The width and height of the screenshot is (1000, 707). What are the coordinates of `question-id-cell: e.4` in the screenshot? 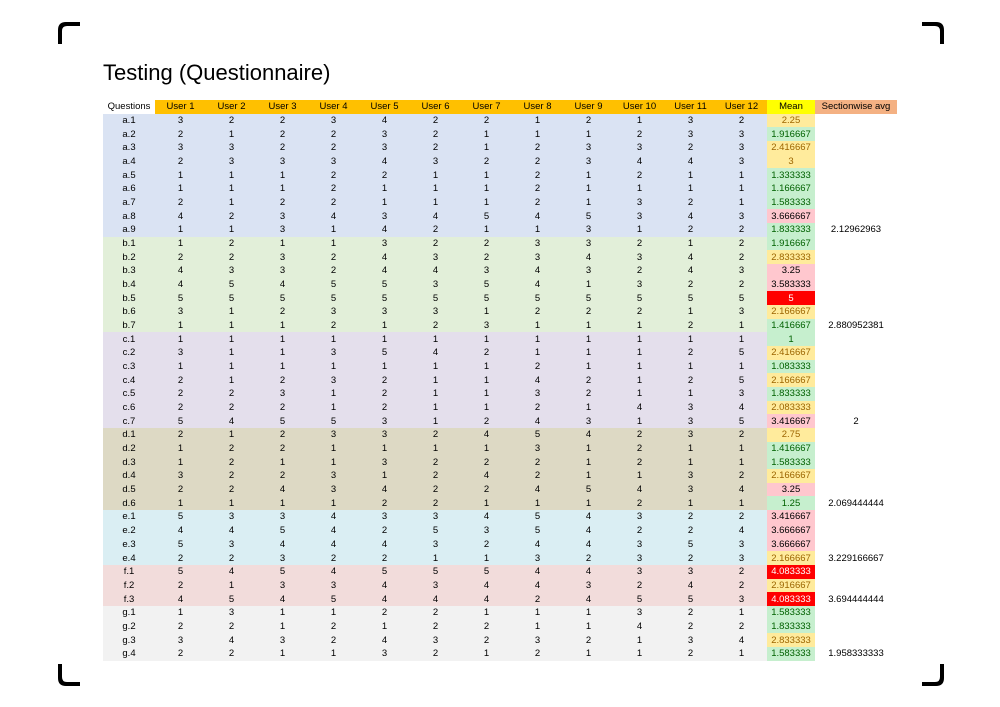 It's located at (129, 558).